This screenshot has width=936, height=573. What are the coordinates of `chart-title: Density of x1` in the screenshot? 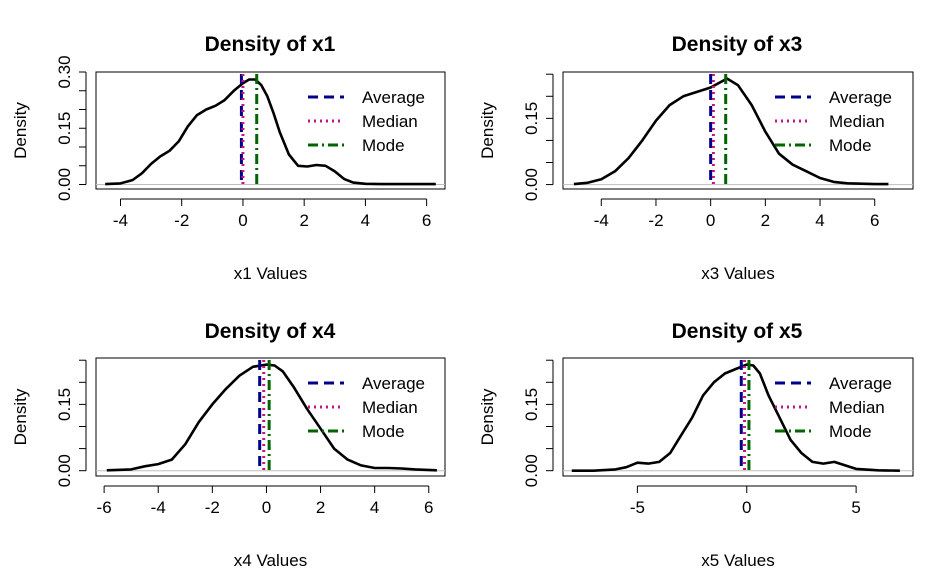 It's located at (270, 44).